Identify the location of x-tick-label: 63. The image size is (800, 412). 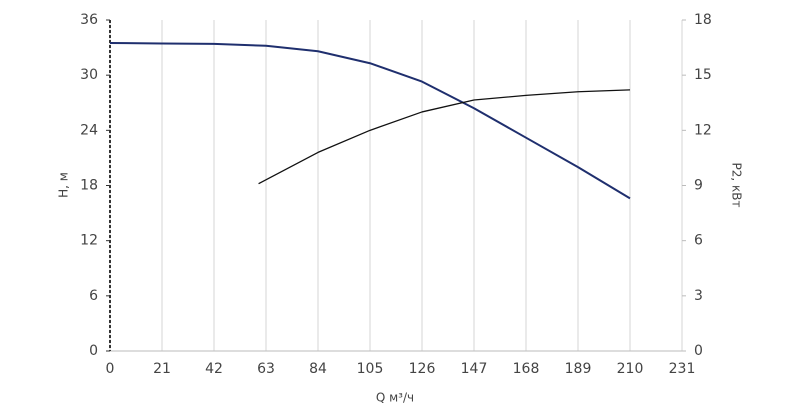
(266, 369).